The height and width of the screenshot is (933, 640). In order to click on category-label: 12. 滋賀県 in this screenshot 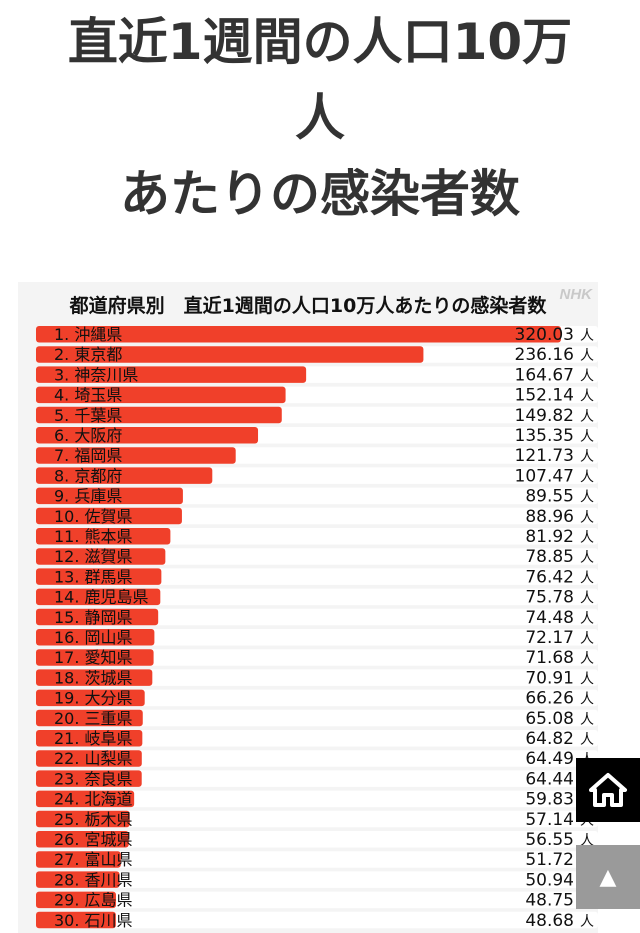, I will do `click(93, 556)`.